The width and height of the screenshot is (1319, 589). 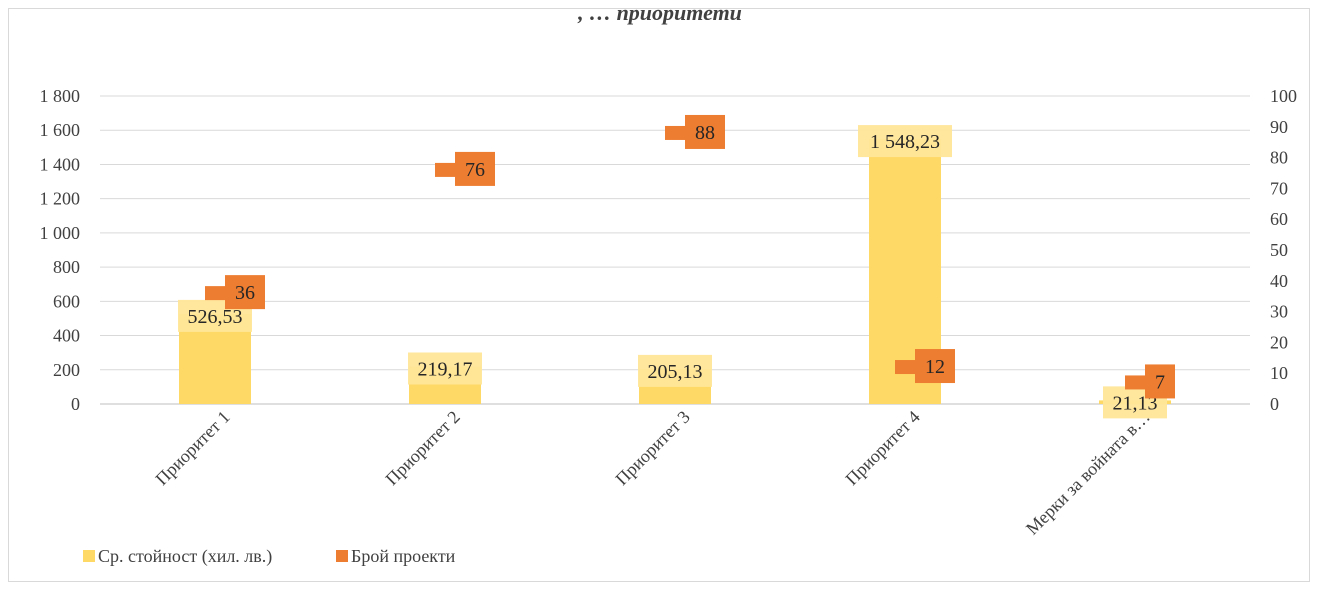 I want to click on category-label: Приоритет 3, so click(x=652, y=448).